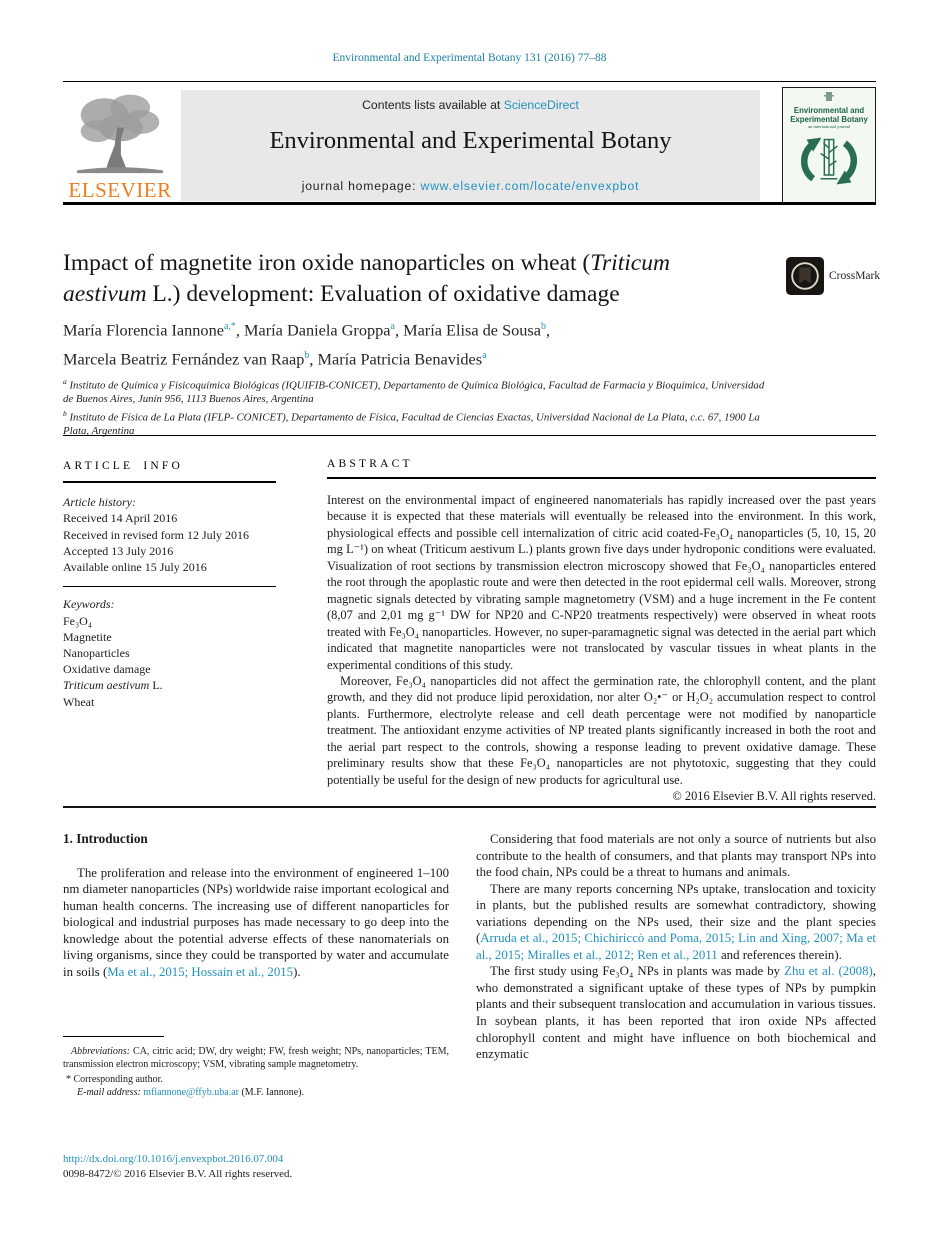 This screenshot has height=1234, width=925. I want to click on keywords-label: Keywords:, so click(89, 604).